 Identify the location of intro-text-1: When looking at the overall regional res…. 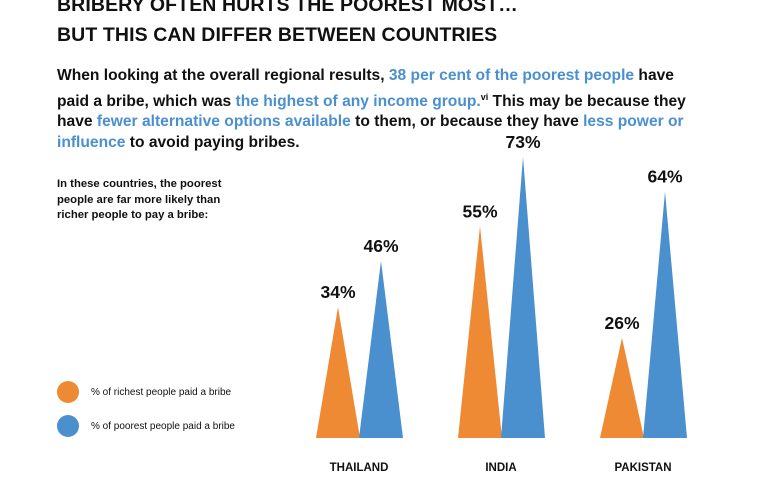
(223, 75).